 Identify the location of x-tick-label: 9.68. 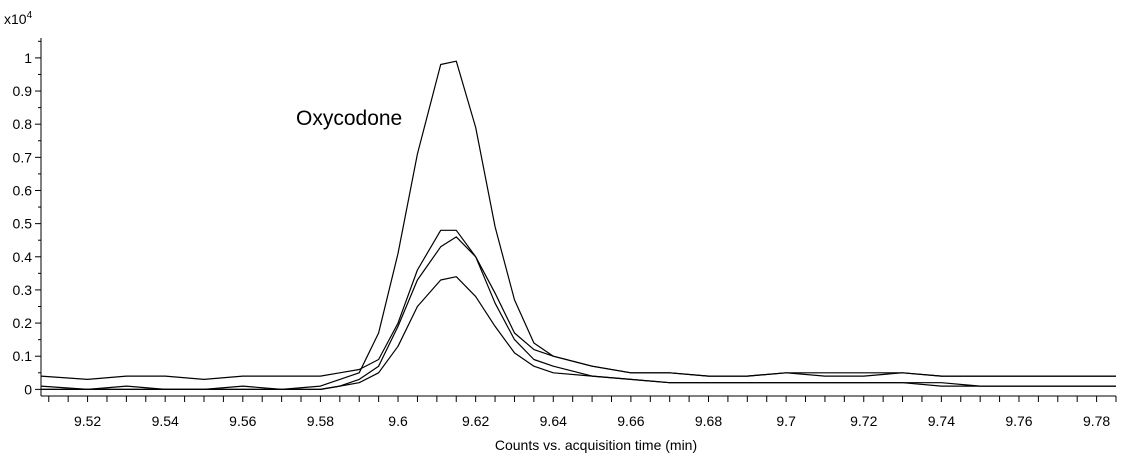
(708, 421).